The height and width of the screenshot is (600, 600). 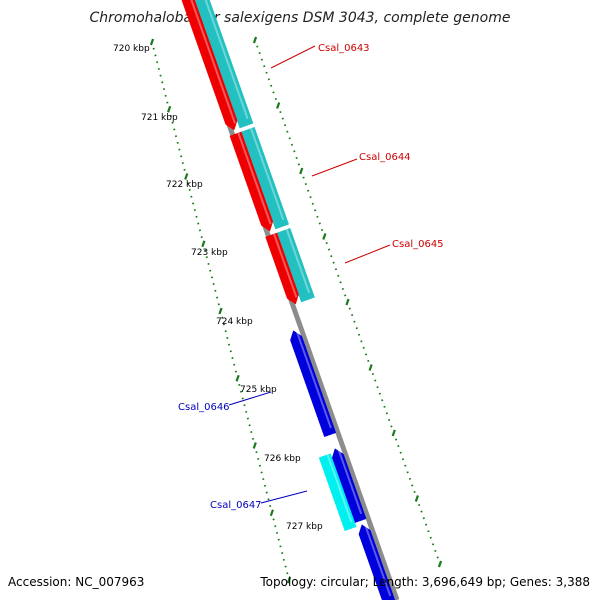 I want to click on ruler-tick-label-723: 723 kbp, so click(x=209, y=253).